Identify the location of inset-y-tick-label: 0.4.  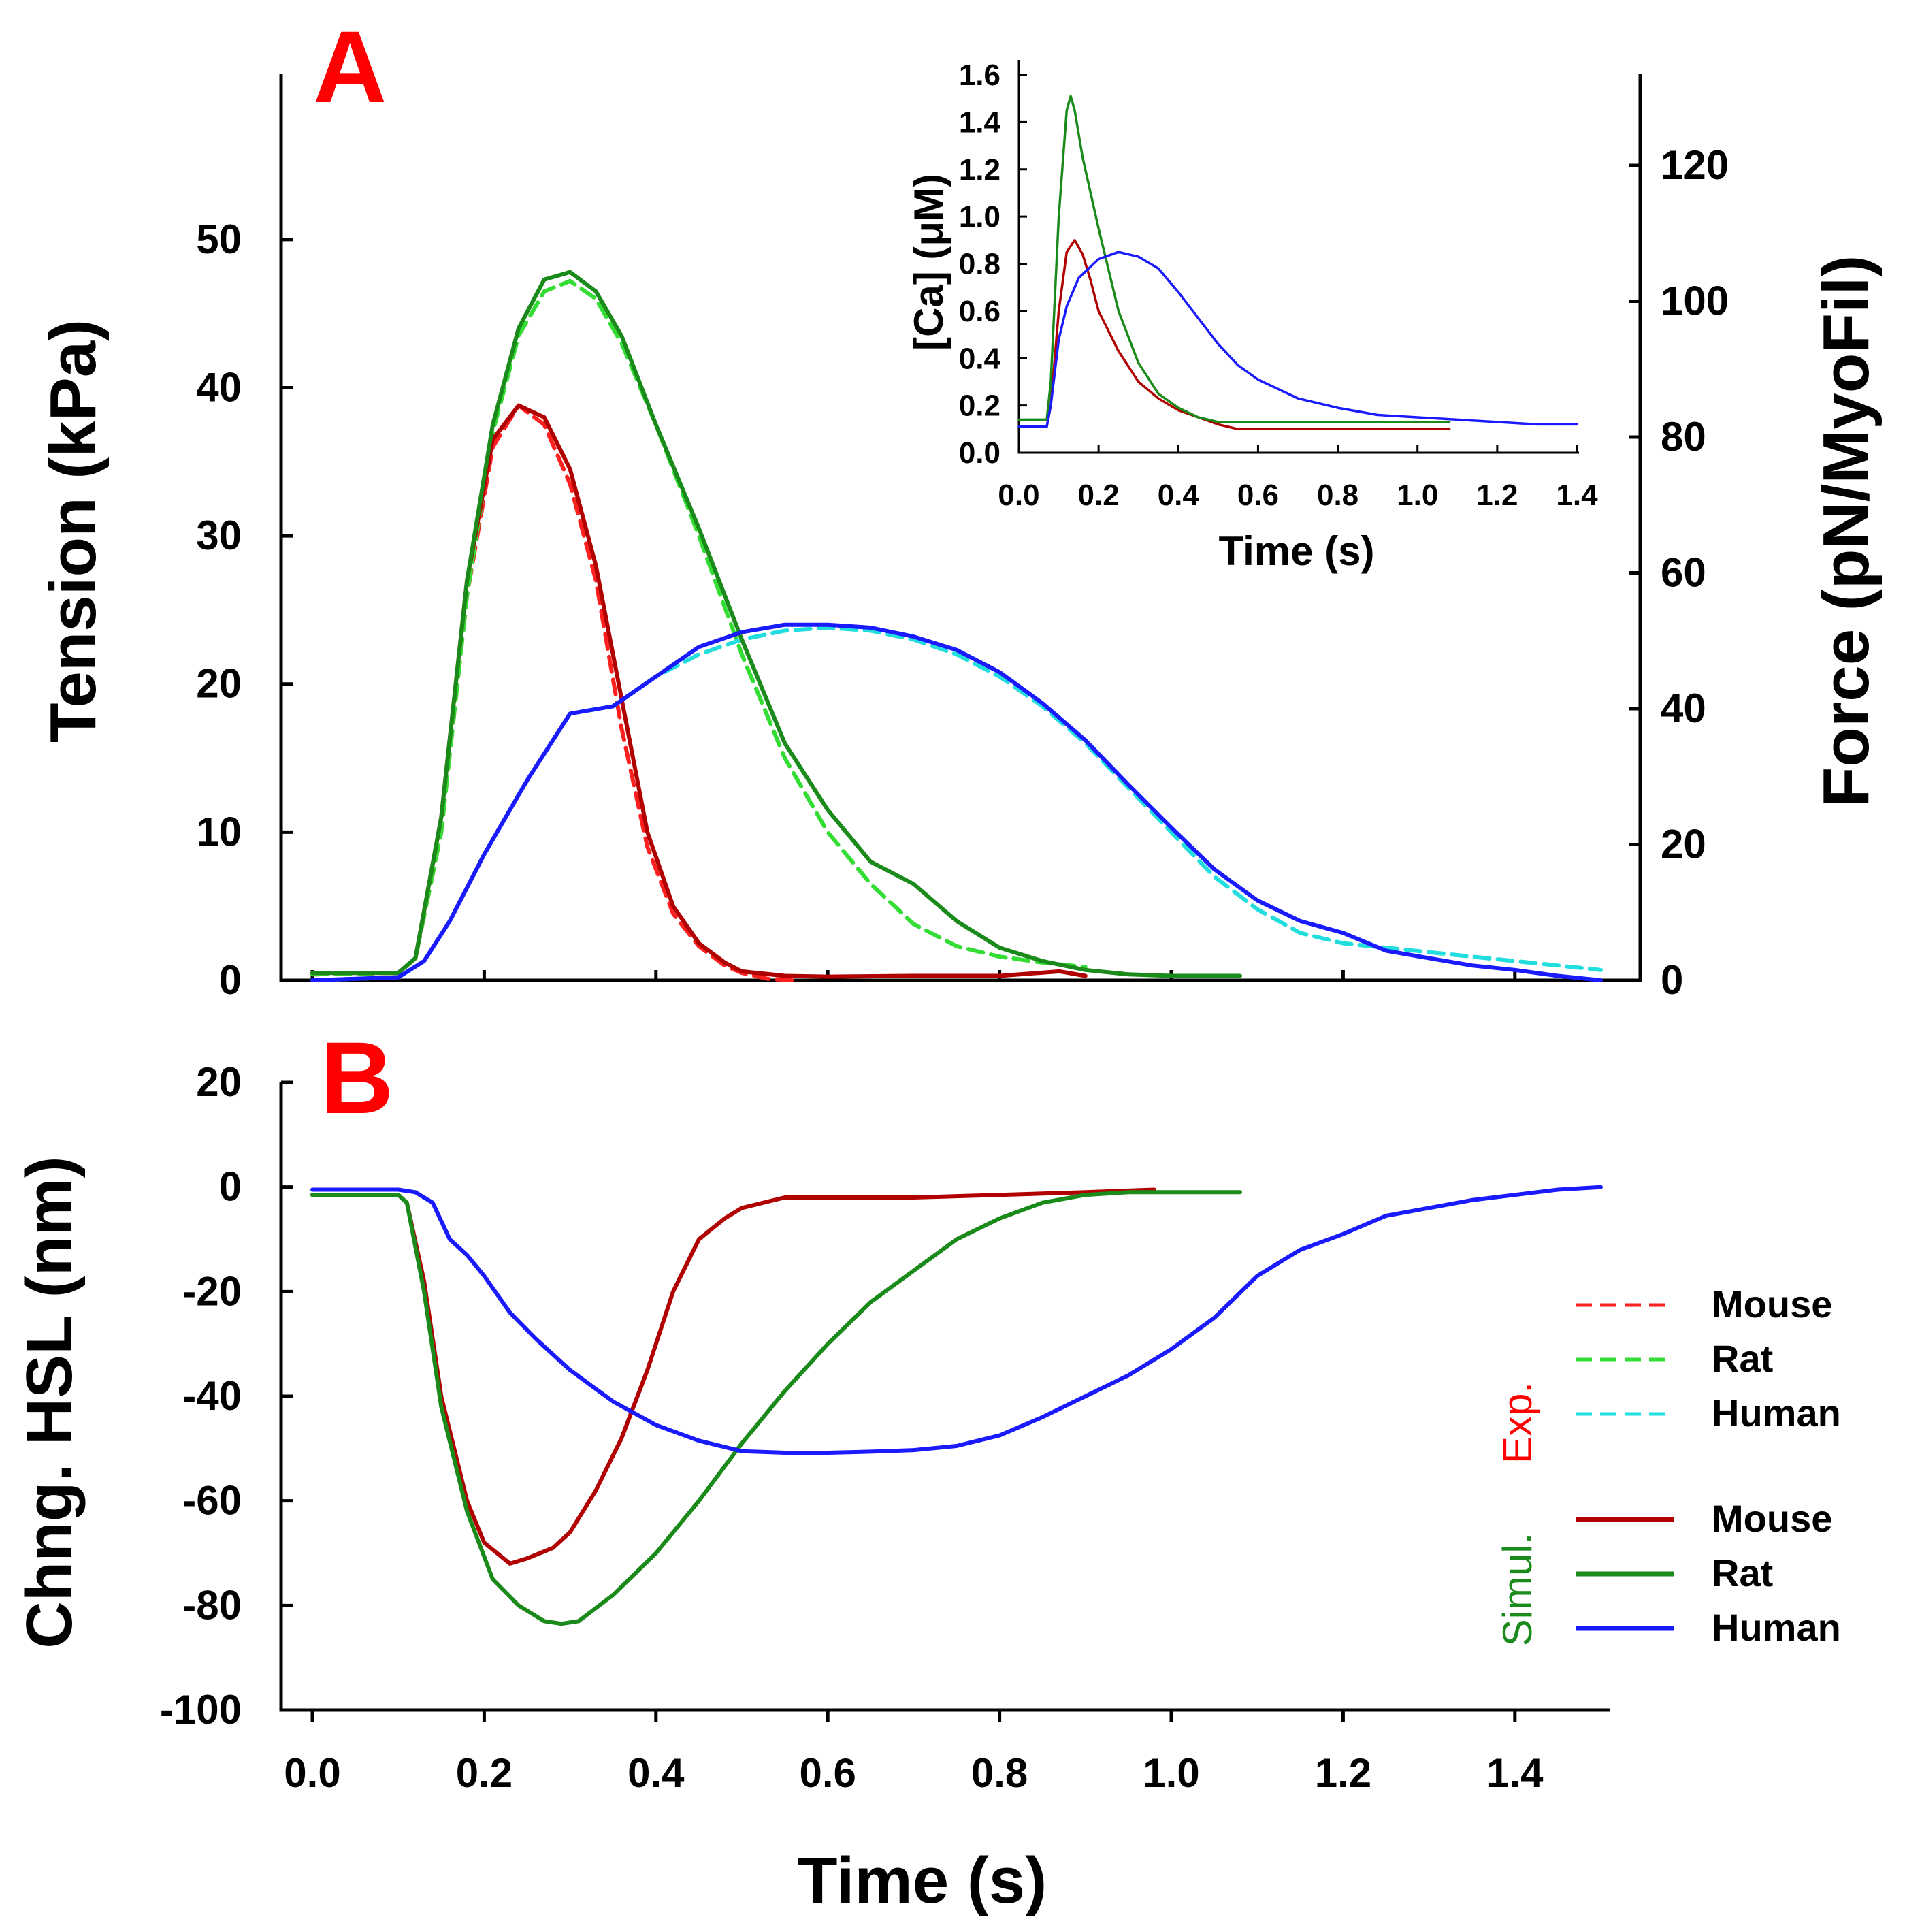
(980, 358).